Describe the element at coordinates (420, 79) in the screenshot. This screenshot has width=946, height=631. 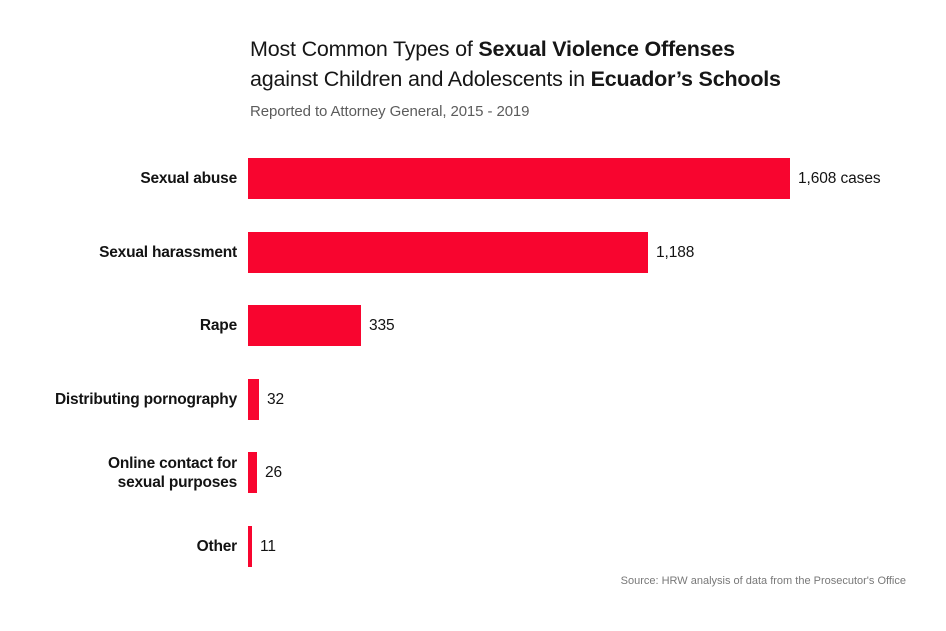
I see `title-line2-regular: against Children and Adolescents in` at that location.